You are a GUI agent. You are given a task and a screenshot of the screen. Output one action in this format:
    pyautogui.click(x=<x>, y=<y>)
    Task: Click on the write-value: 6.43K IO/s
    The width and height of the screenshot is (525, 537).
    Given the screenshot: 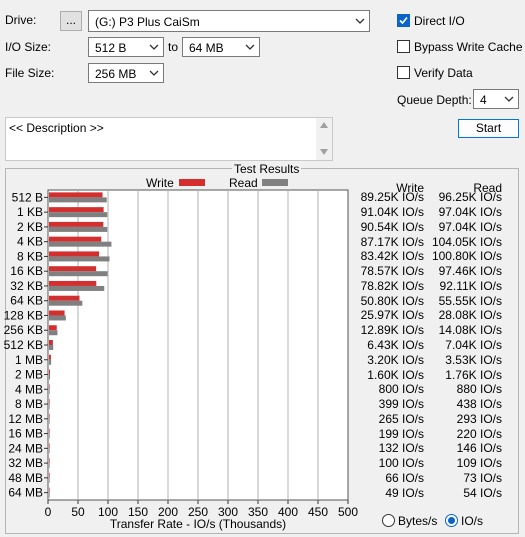 What is the action you would take?
    pyautogui.click(x=395, y=345)
    